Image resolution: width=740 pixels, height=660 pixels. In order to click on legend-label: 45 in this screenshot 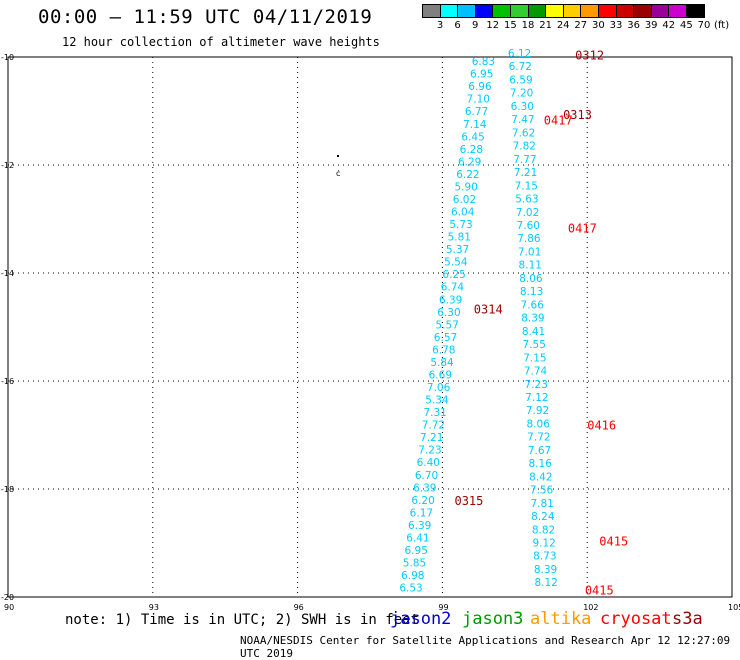, I will do `click(686, 25)`.